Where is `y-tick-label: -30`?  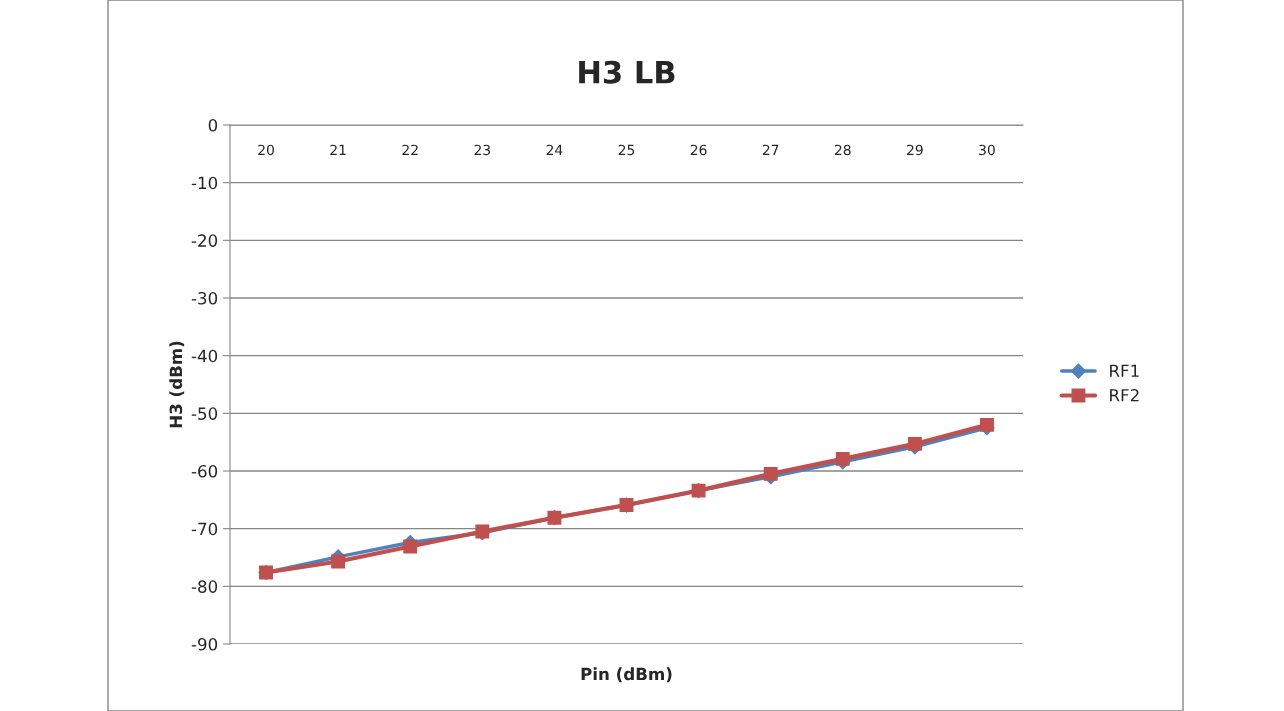 y-tick-label: -30 is located at coordinates (204, 298).